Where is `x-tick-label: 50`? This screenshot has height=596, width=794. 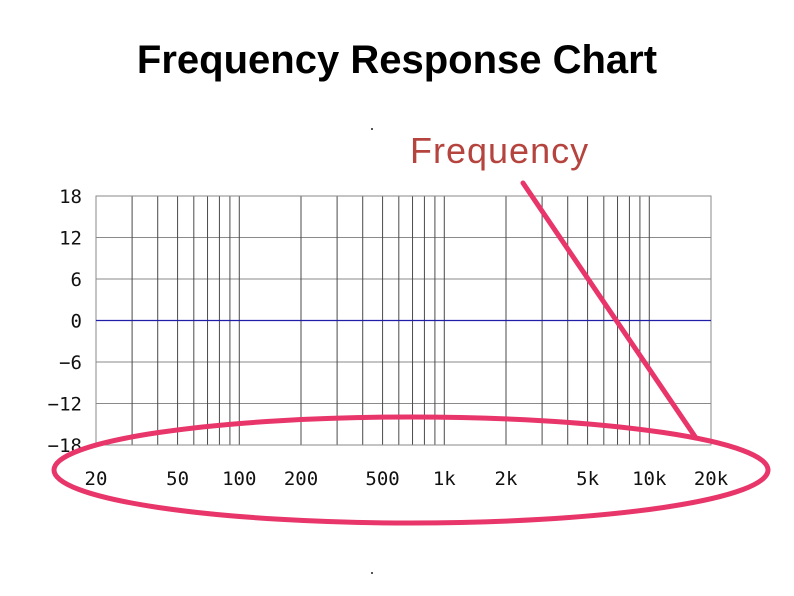 x-tick-label: 50 is located at coordinates (177, 479).